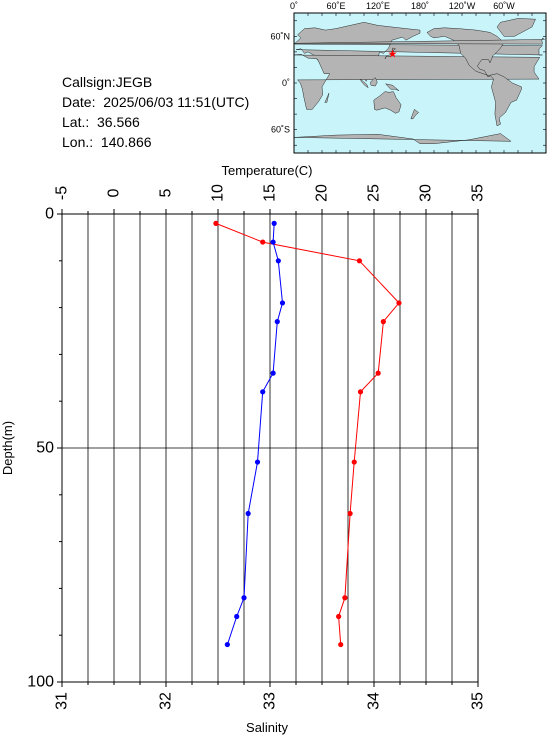 This screenshot has height=736, width=553. I want to click on salinity-tick-label: 34, so click(374, 701).